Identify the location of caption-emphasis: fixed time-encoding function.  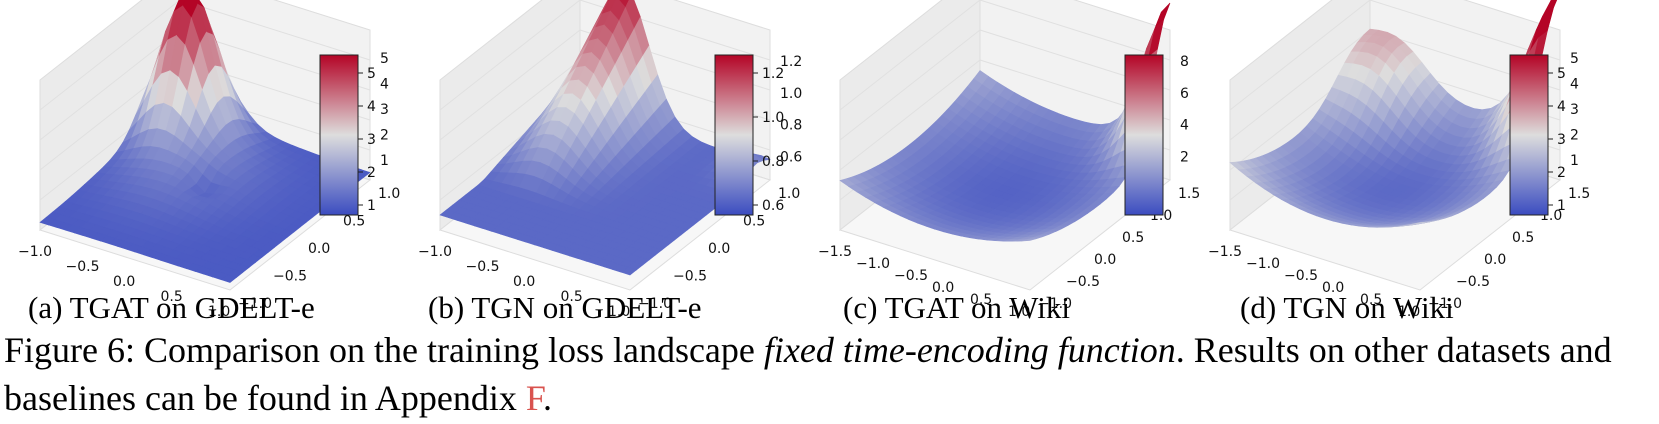
(969, 350).